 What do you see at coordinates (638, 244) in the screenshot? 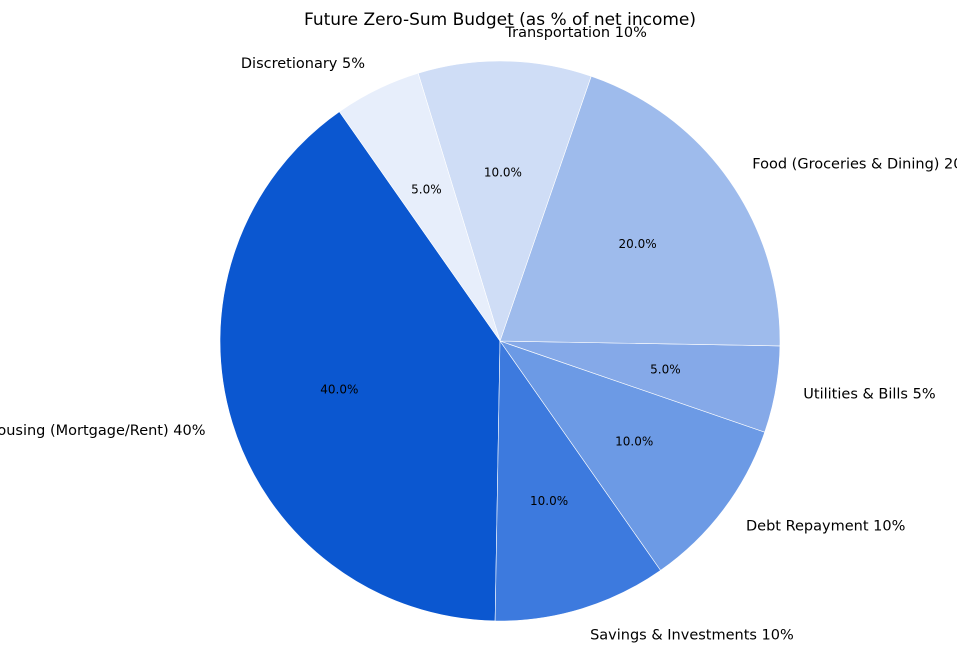
I see `slice-percent-label: 20.0%` at bounding box center [638, 244].